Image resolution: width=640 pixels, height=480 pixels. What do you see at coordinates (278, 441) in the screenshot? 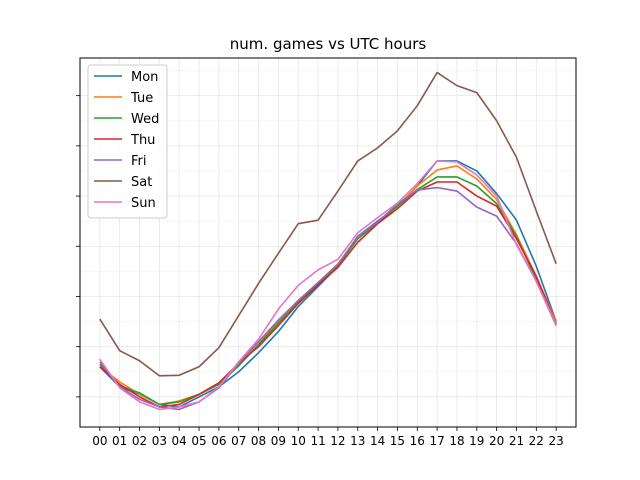
I see `x-tick-label: 09` at bounding box center [278, 441].